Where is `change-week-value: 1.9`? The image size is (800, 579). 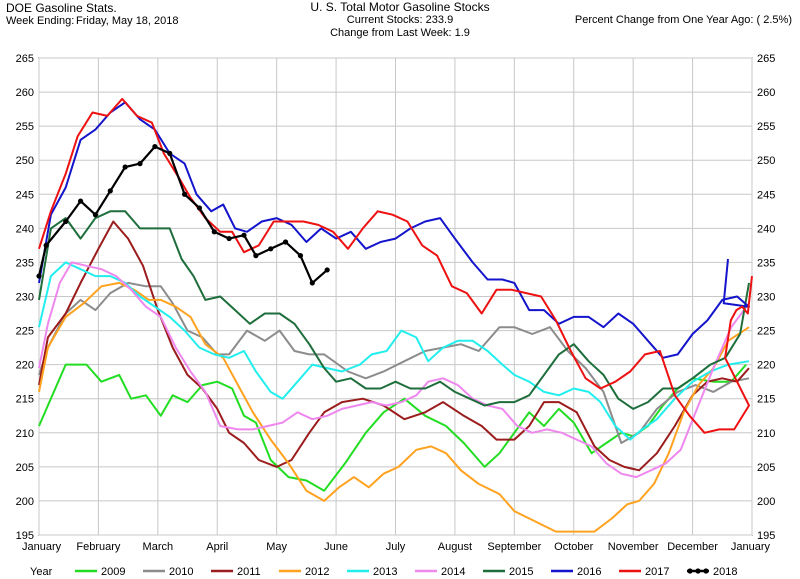 change-week-value: 1.9 is located at coordinates (462, 33).